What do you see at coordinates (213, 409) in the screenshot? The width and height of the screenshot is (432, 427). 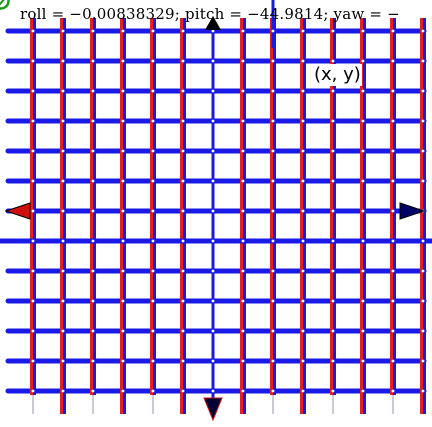 I see `bottom-arrow-icon` at bounding box center [213, 409].